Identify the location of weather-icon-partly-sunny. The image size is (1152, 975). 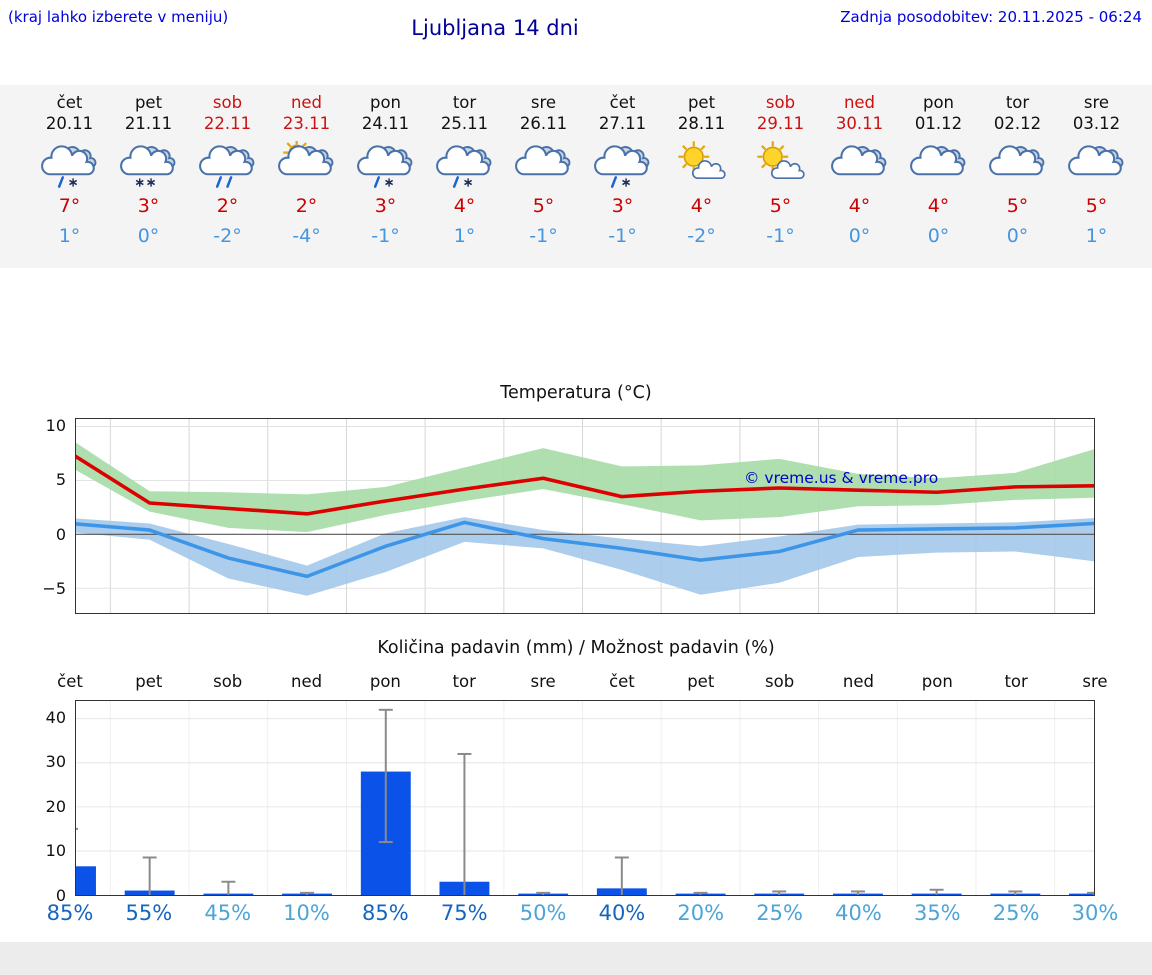
(307, 165).